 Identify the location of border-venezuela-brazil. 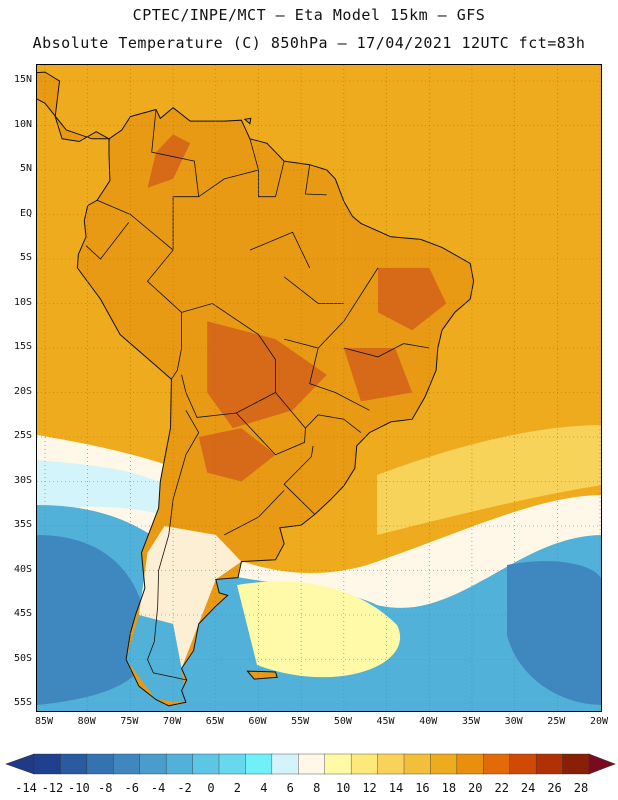
(228, 168).